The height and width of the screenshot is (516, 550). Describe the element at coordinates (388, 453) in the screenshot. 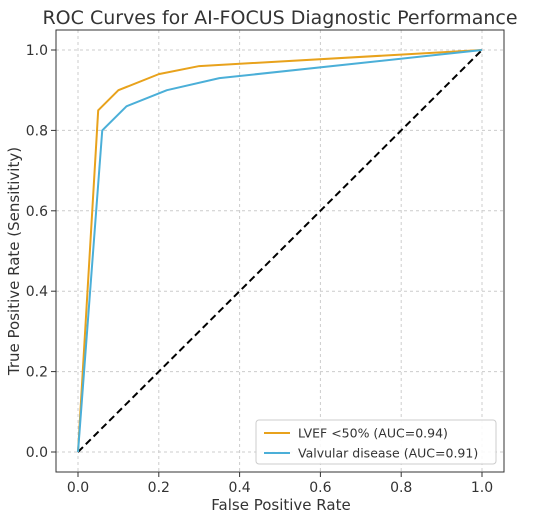

I see `legend-label: Valvular disease (AUC=0.91)` at that location.